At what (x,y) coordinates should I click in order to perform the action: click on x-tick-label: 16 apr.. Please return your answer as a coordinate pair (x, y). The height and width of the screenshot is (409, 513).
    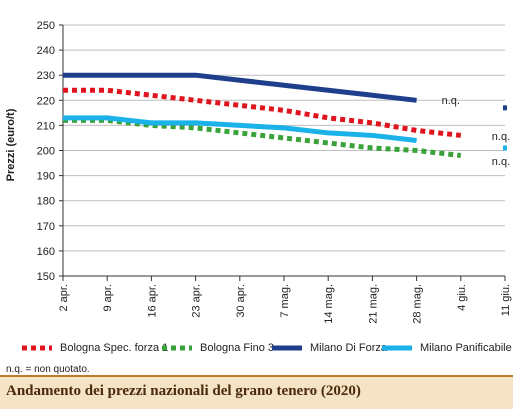
    Looking at the image, I should click on (152, 301).